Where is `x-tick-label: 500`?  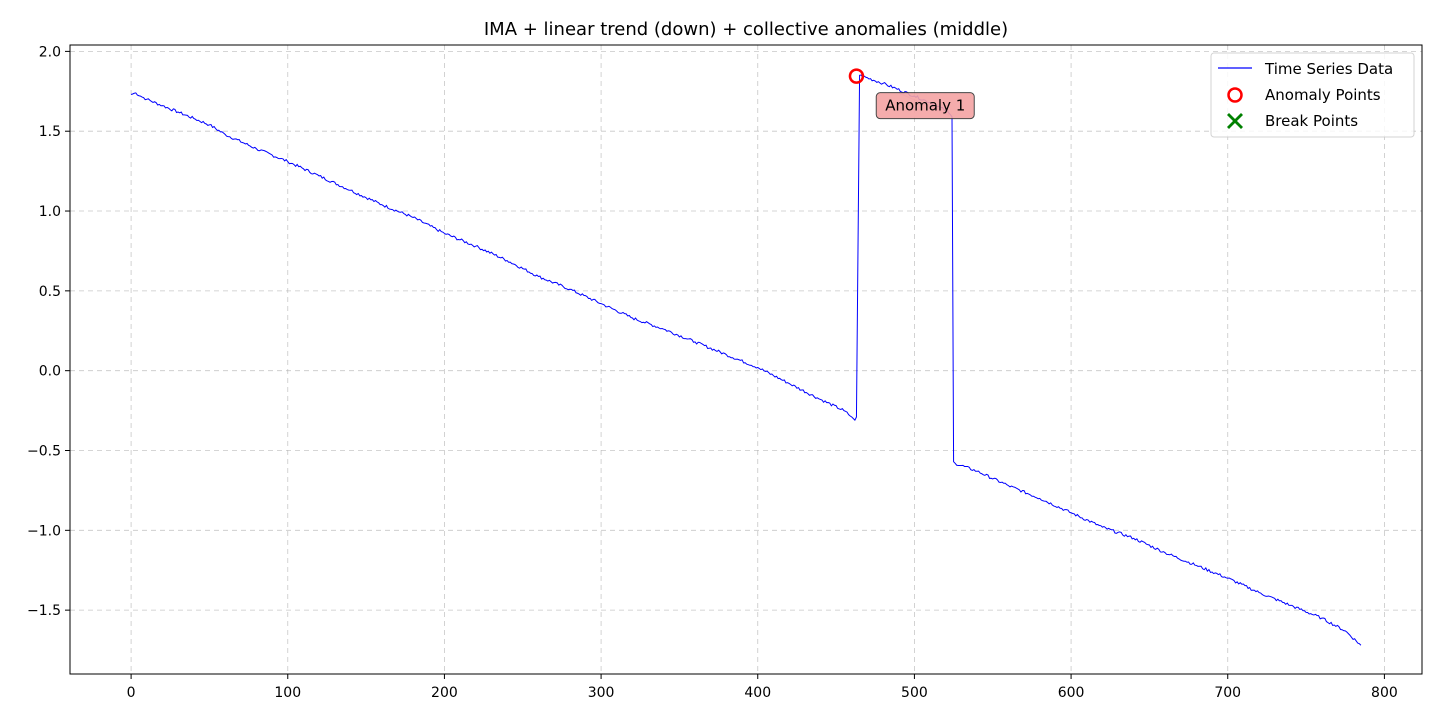
x-tick-label: 500 is located at coordinates (914, 693).